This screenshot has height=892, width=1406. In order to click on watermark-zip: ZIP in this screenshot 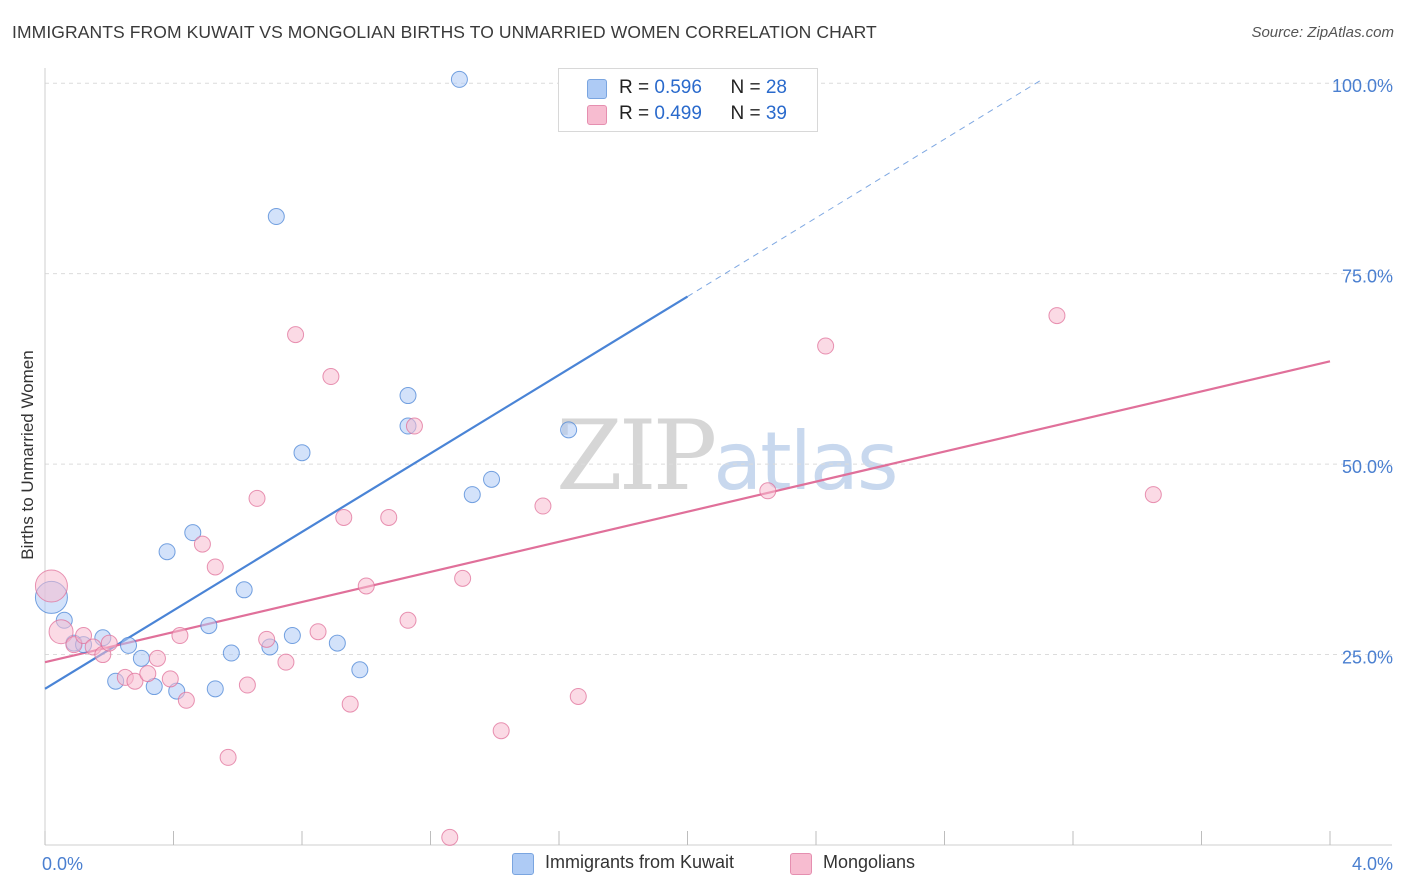, I will do `click(636, 456)`.